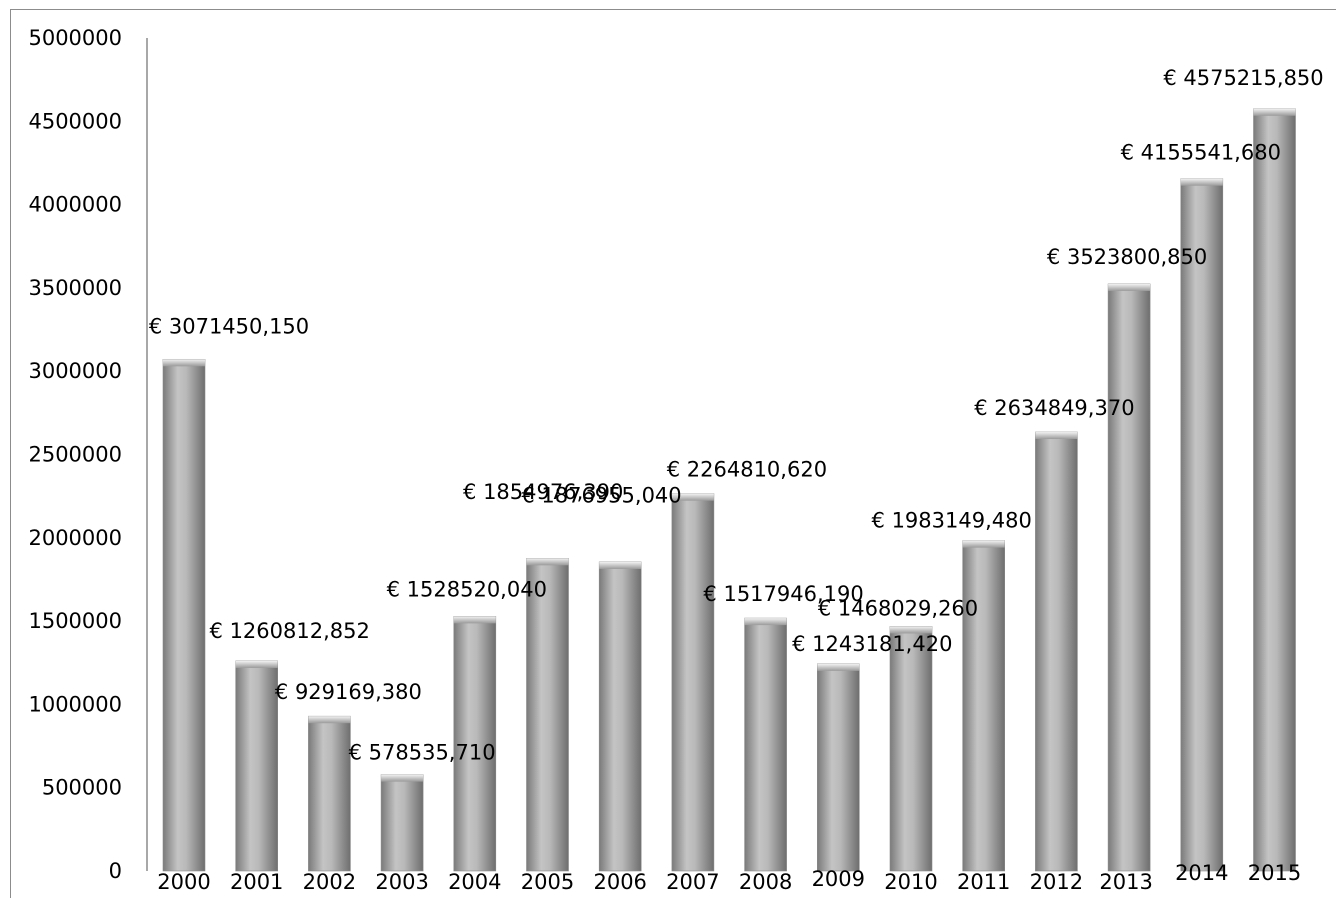  I want to click on x-tick-label: 2015, so click(1274, 873).